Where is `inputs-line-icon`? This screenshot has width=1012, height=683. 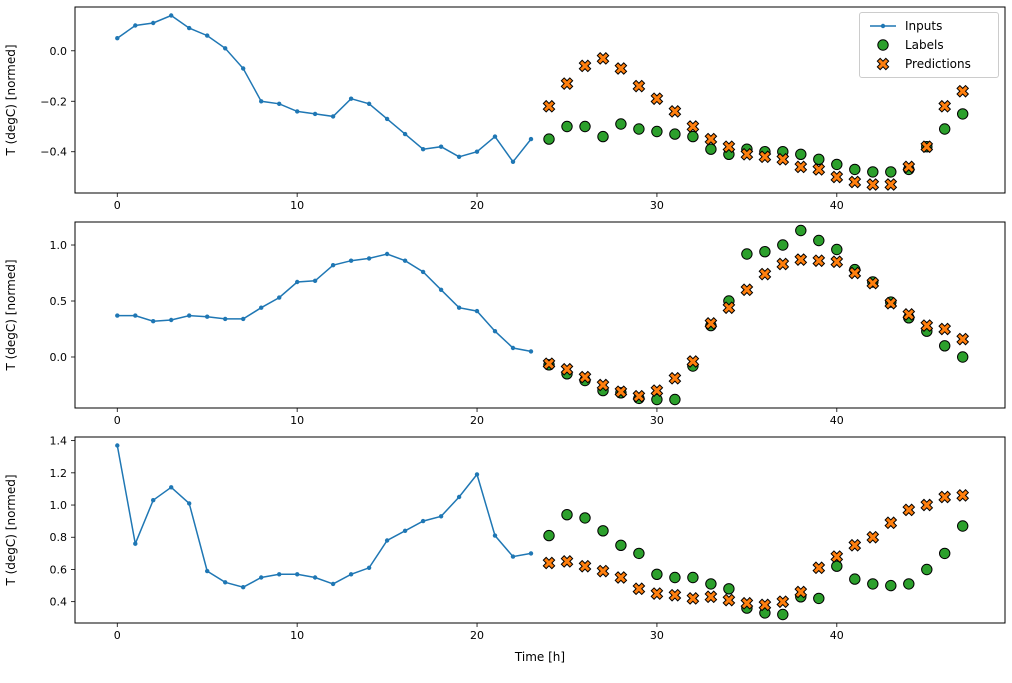 inputs-line-icon is located at coordinates (883, 26).